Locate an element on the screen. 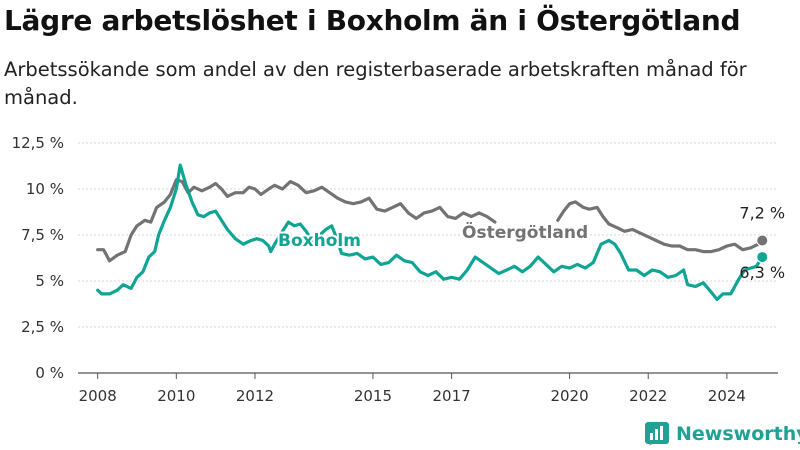 The width and height of the screenshot is (800, 450). newsworthy-logo-icon is located at coordinates (657, 434).